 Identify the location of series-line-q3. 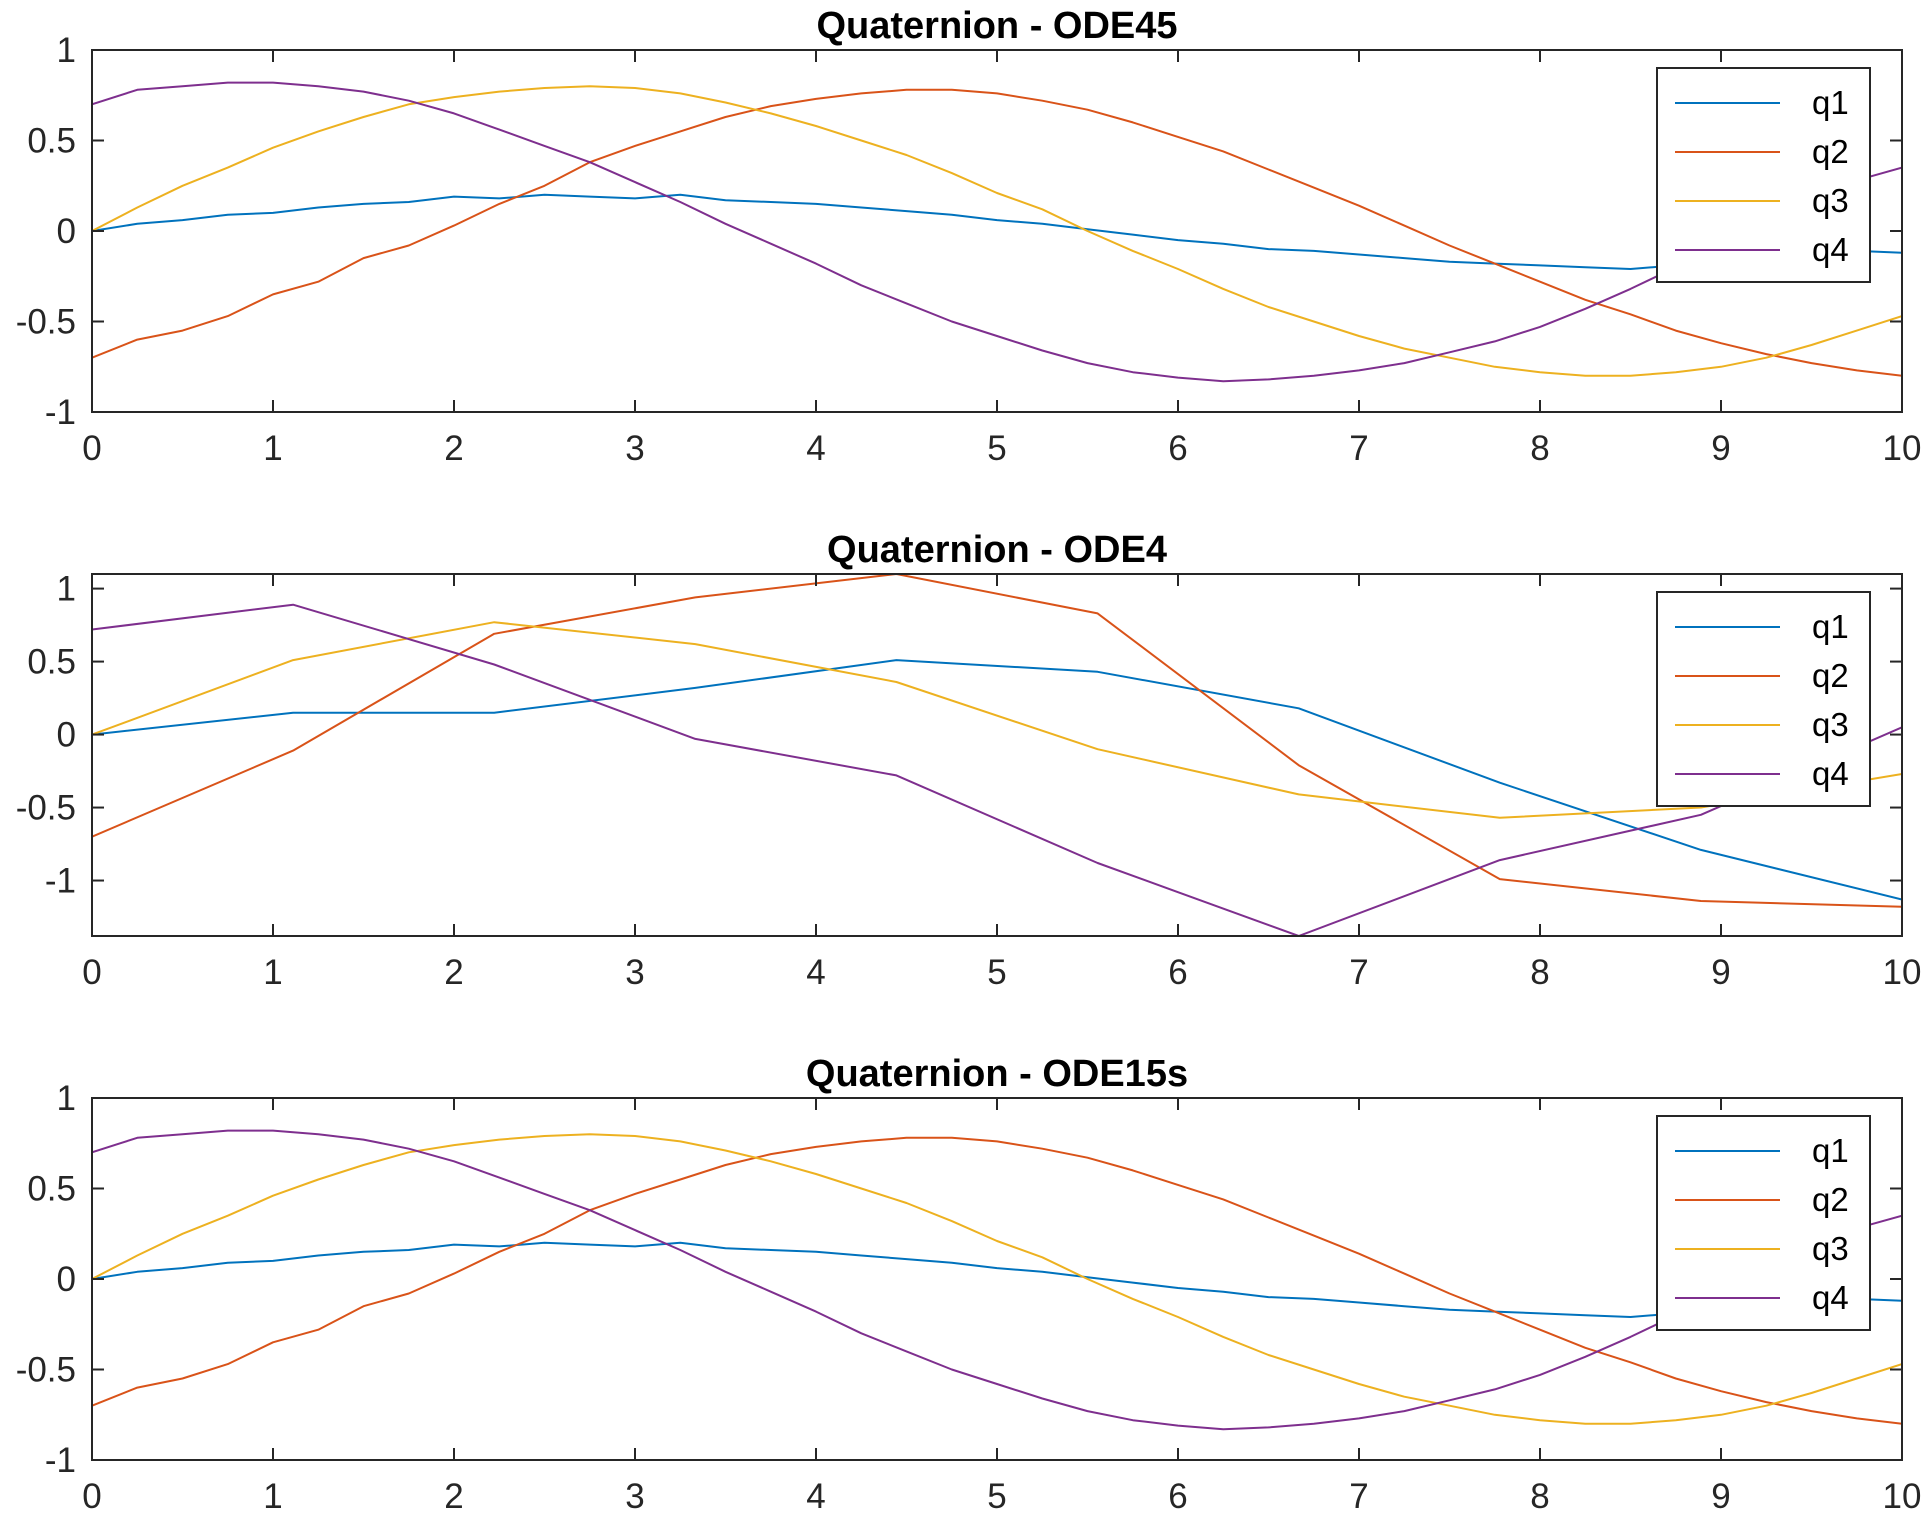
(997, 720).